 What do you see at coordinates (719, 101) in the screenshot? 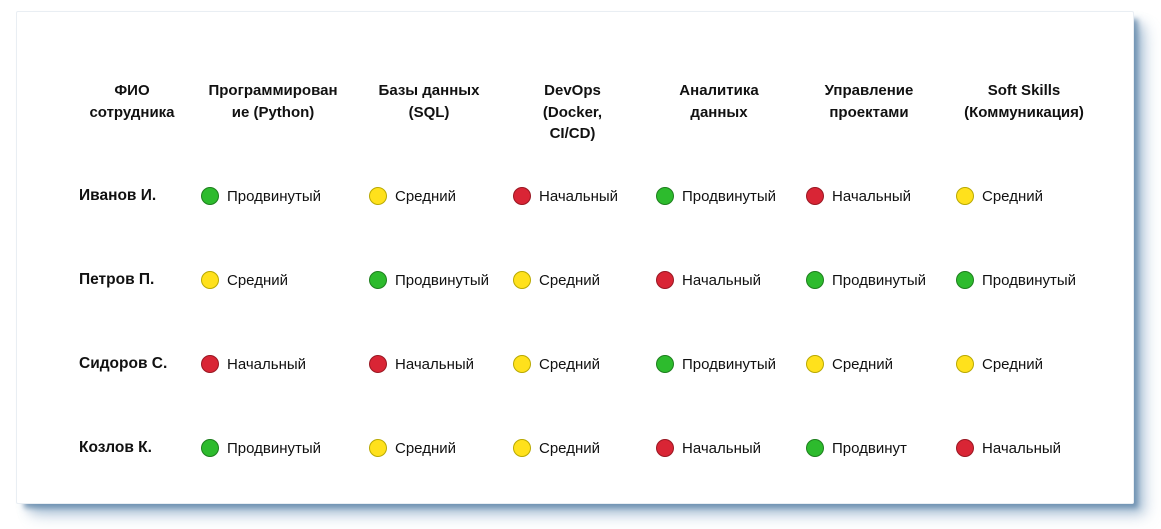
I see `column-header-4: Аналитика данных` at bounding box center [719, 101].